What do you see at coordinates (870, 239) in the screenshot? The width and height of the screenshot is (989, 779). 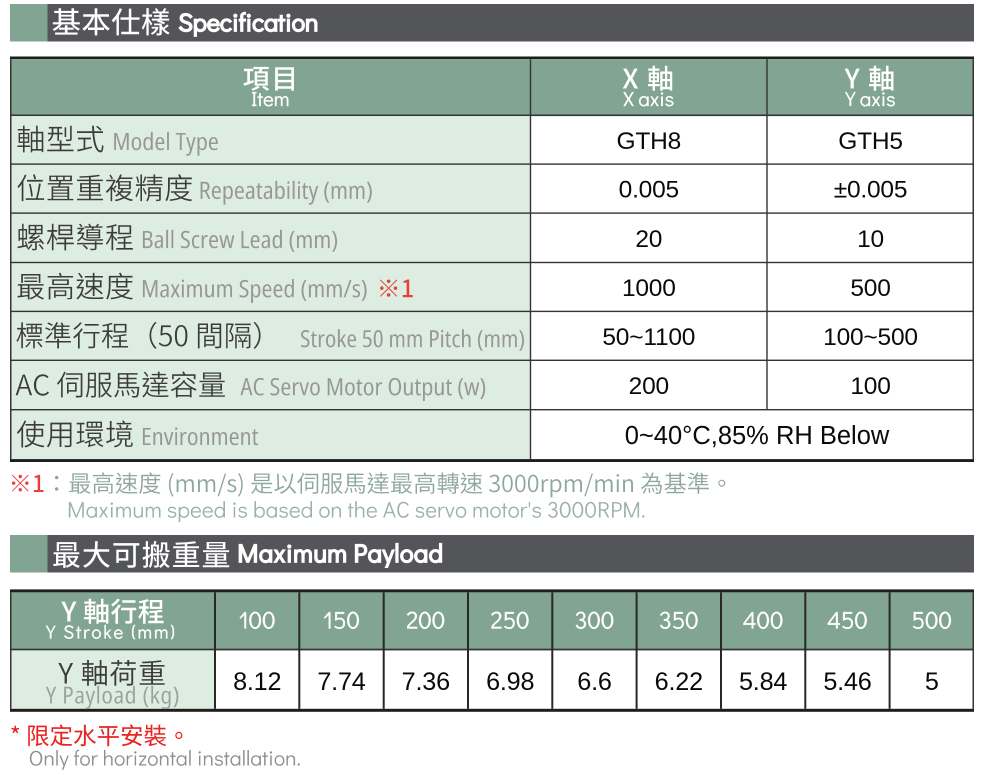 I see `svg-text: 10` at bounding box center [870, 239].